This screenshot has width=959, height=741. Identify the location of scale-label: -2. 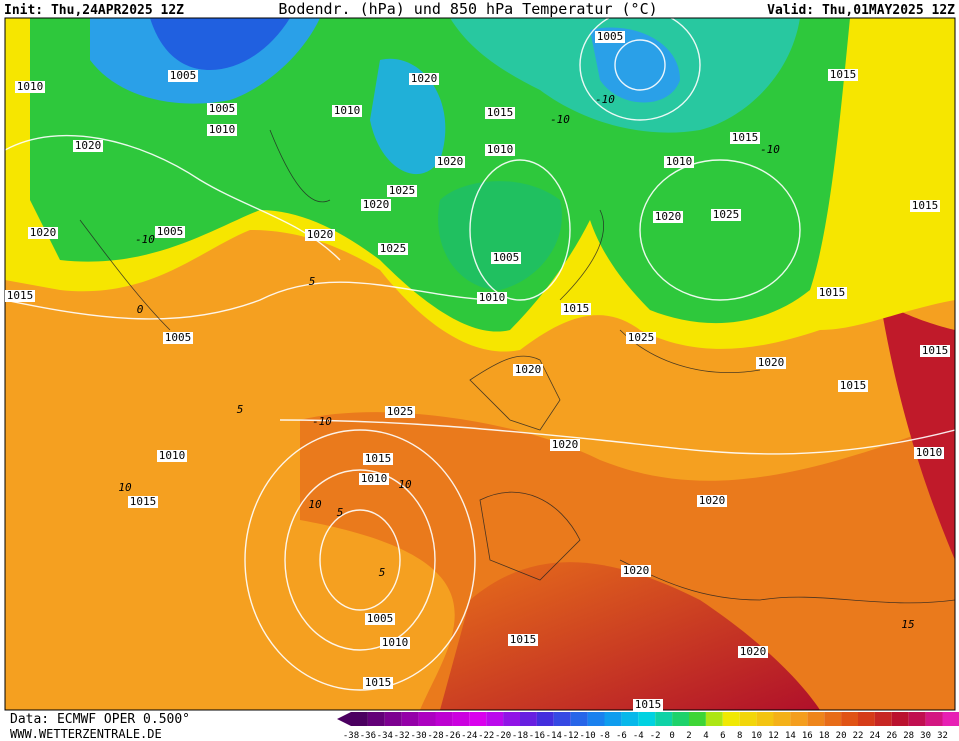
(655, 736).